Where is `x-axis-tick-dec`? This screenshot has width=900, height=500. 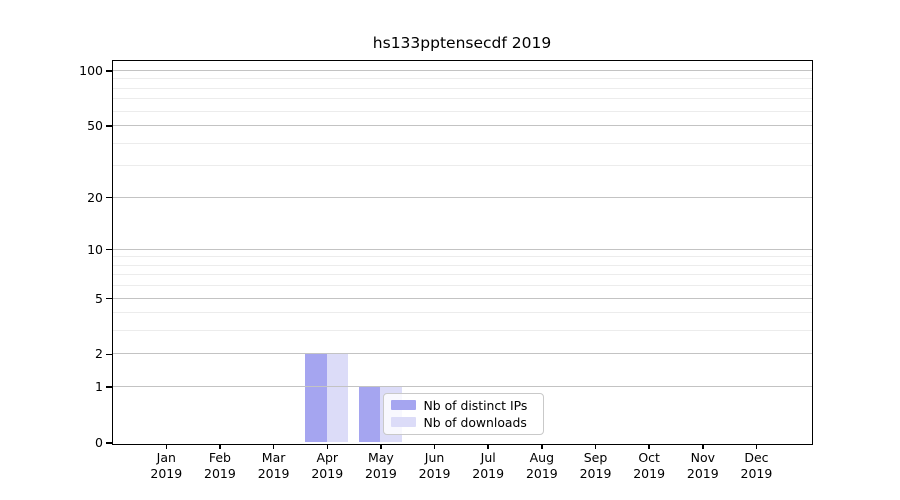 x-axis-tick-dec is located at coordinates (756, 446).